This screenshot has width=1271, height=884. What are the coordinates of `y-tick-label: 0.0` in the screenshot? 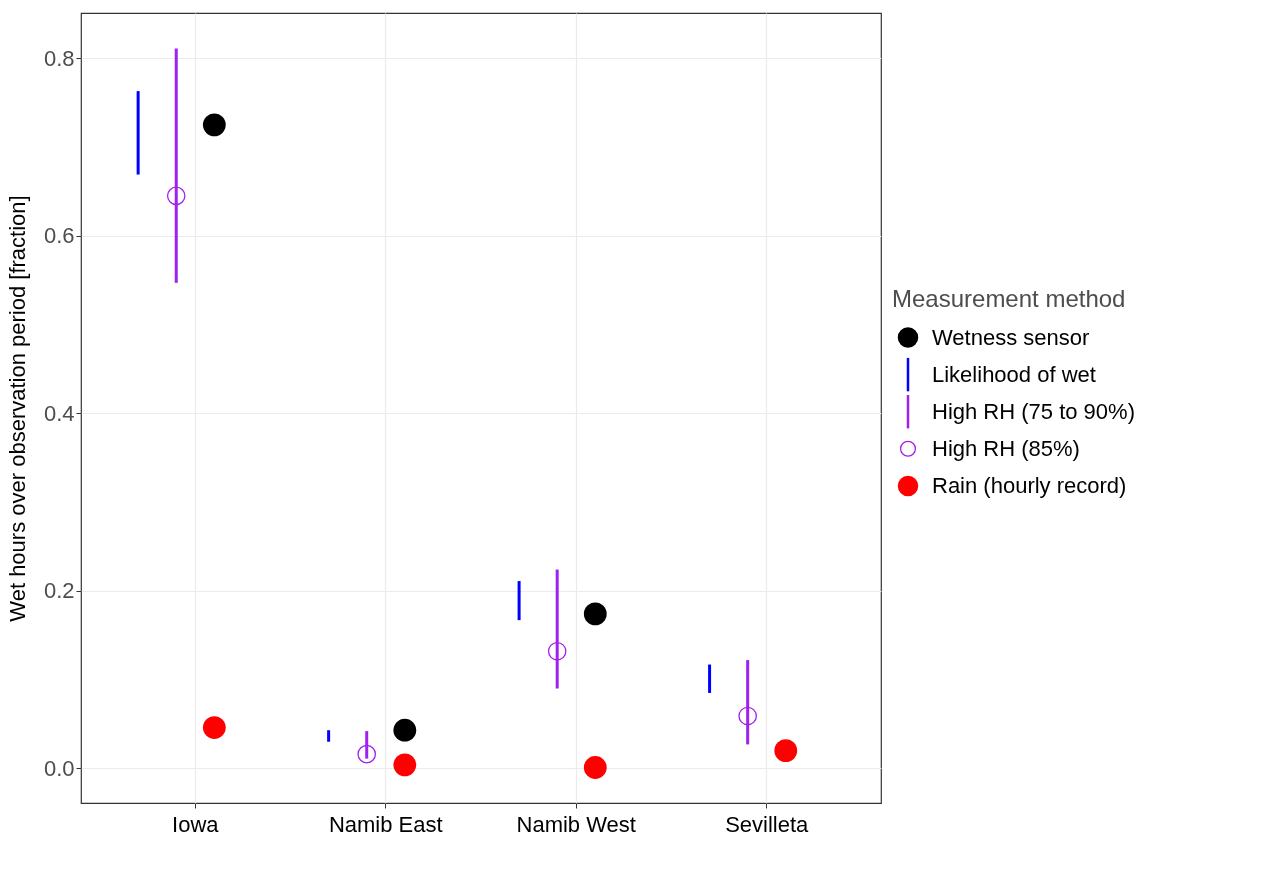 It's located at (59, 768).